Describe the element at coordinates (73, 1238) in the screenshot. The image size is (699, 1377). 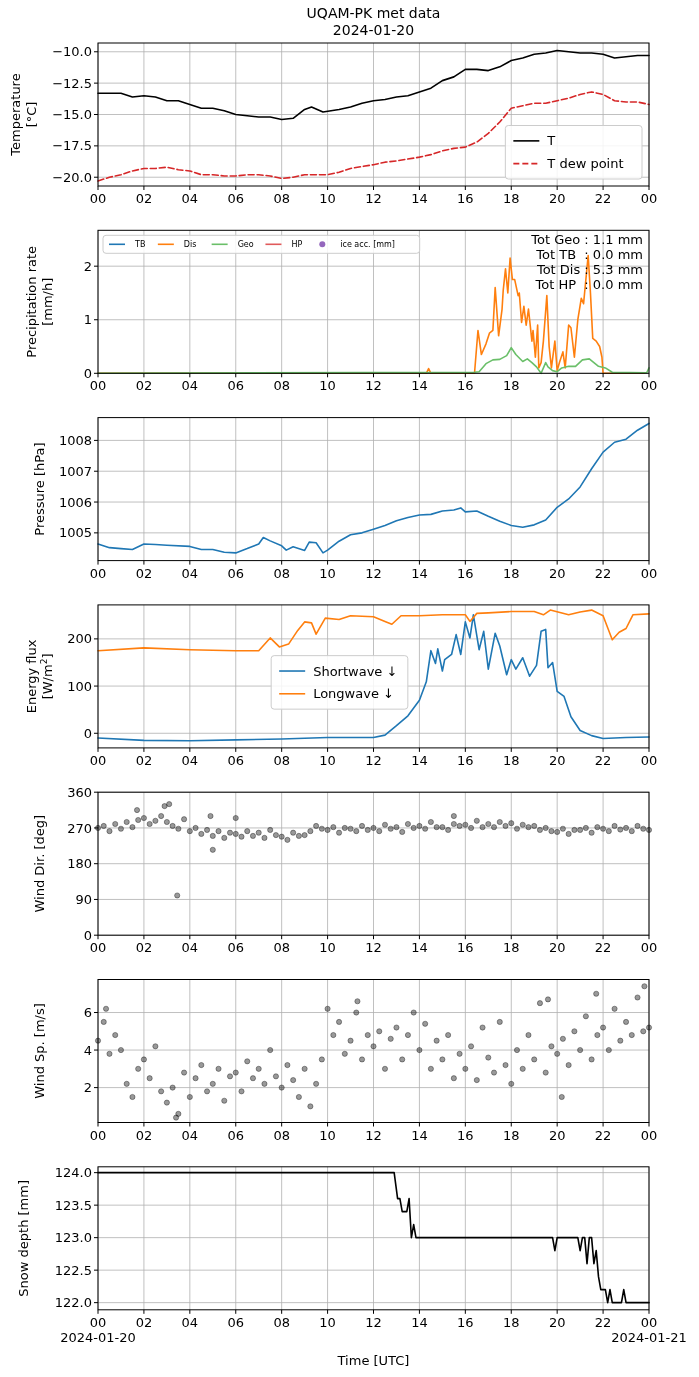
I see `y-tick-label: 123.0` at that location.